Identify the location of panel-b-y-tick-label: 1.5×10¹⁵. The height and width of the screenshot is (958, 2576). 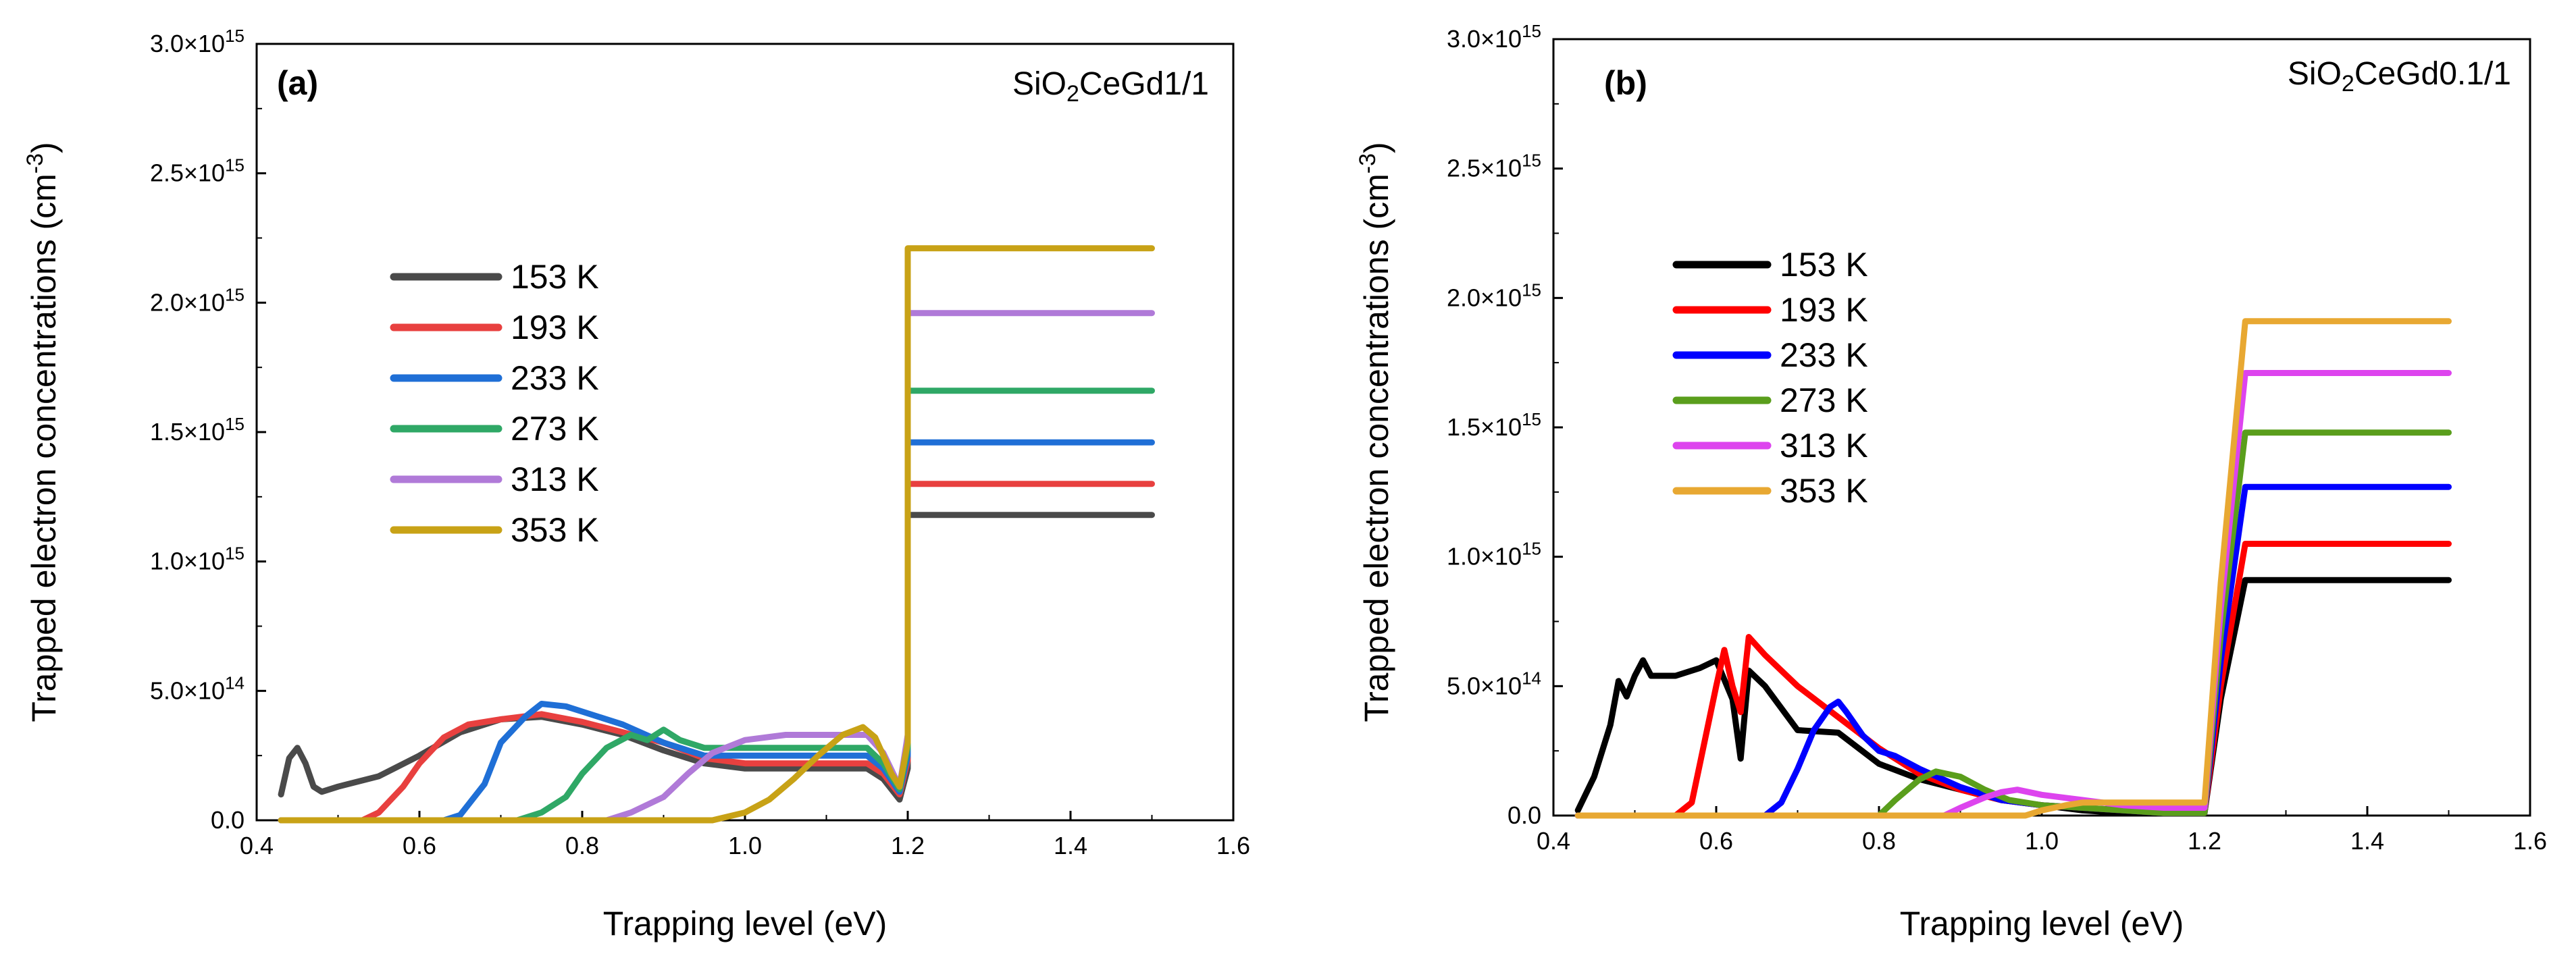
(1494, 425).